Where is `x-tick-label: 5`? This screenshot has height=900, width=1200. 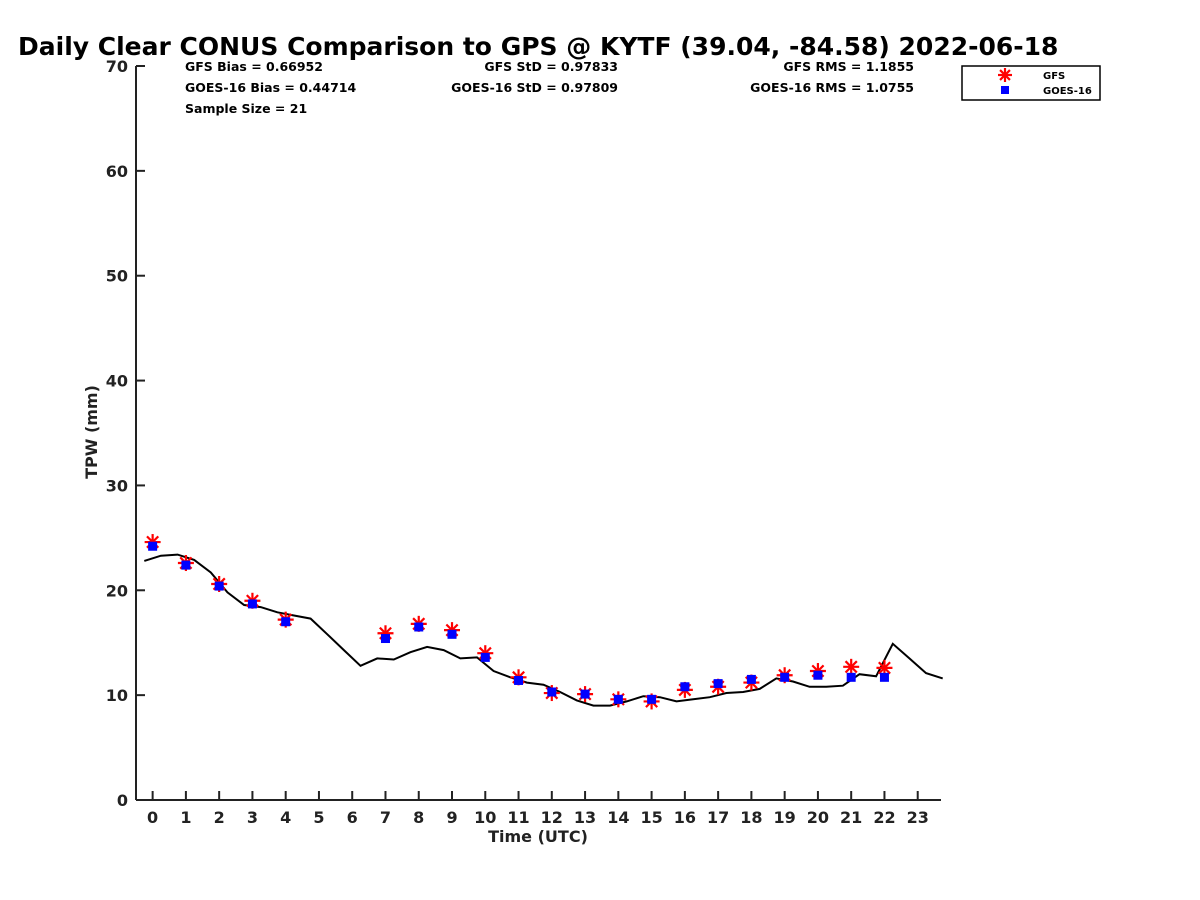 x-tick-label: 5 is located at coordinates (318, 817).